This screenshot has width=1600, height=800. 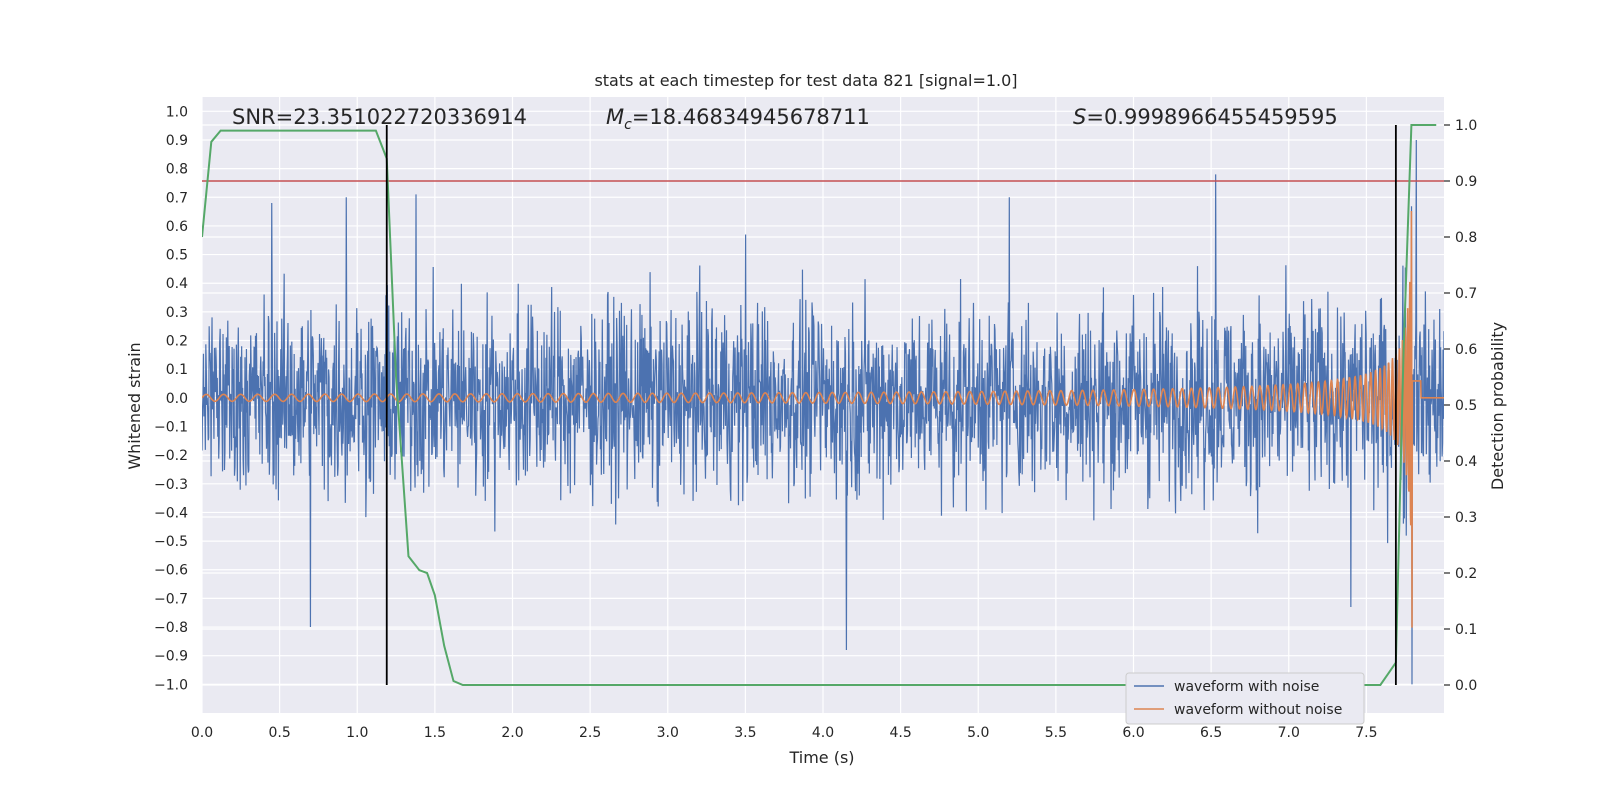 What do you see at coordinates (751, 117) in the screenshot?
I see `chirp-mass-value: =18.46834945678711` at bounding box center [751, 117].